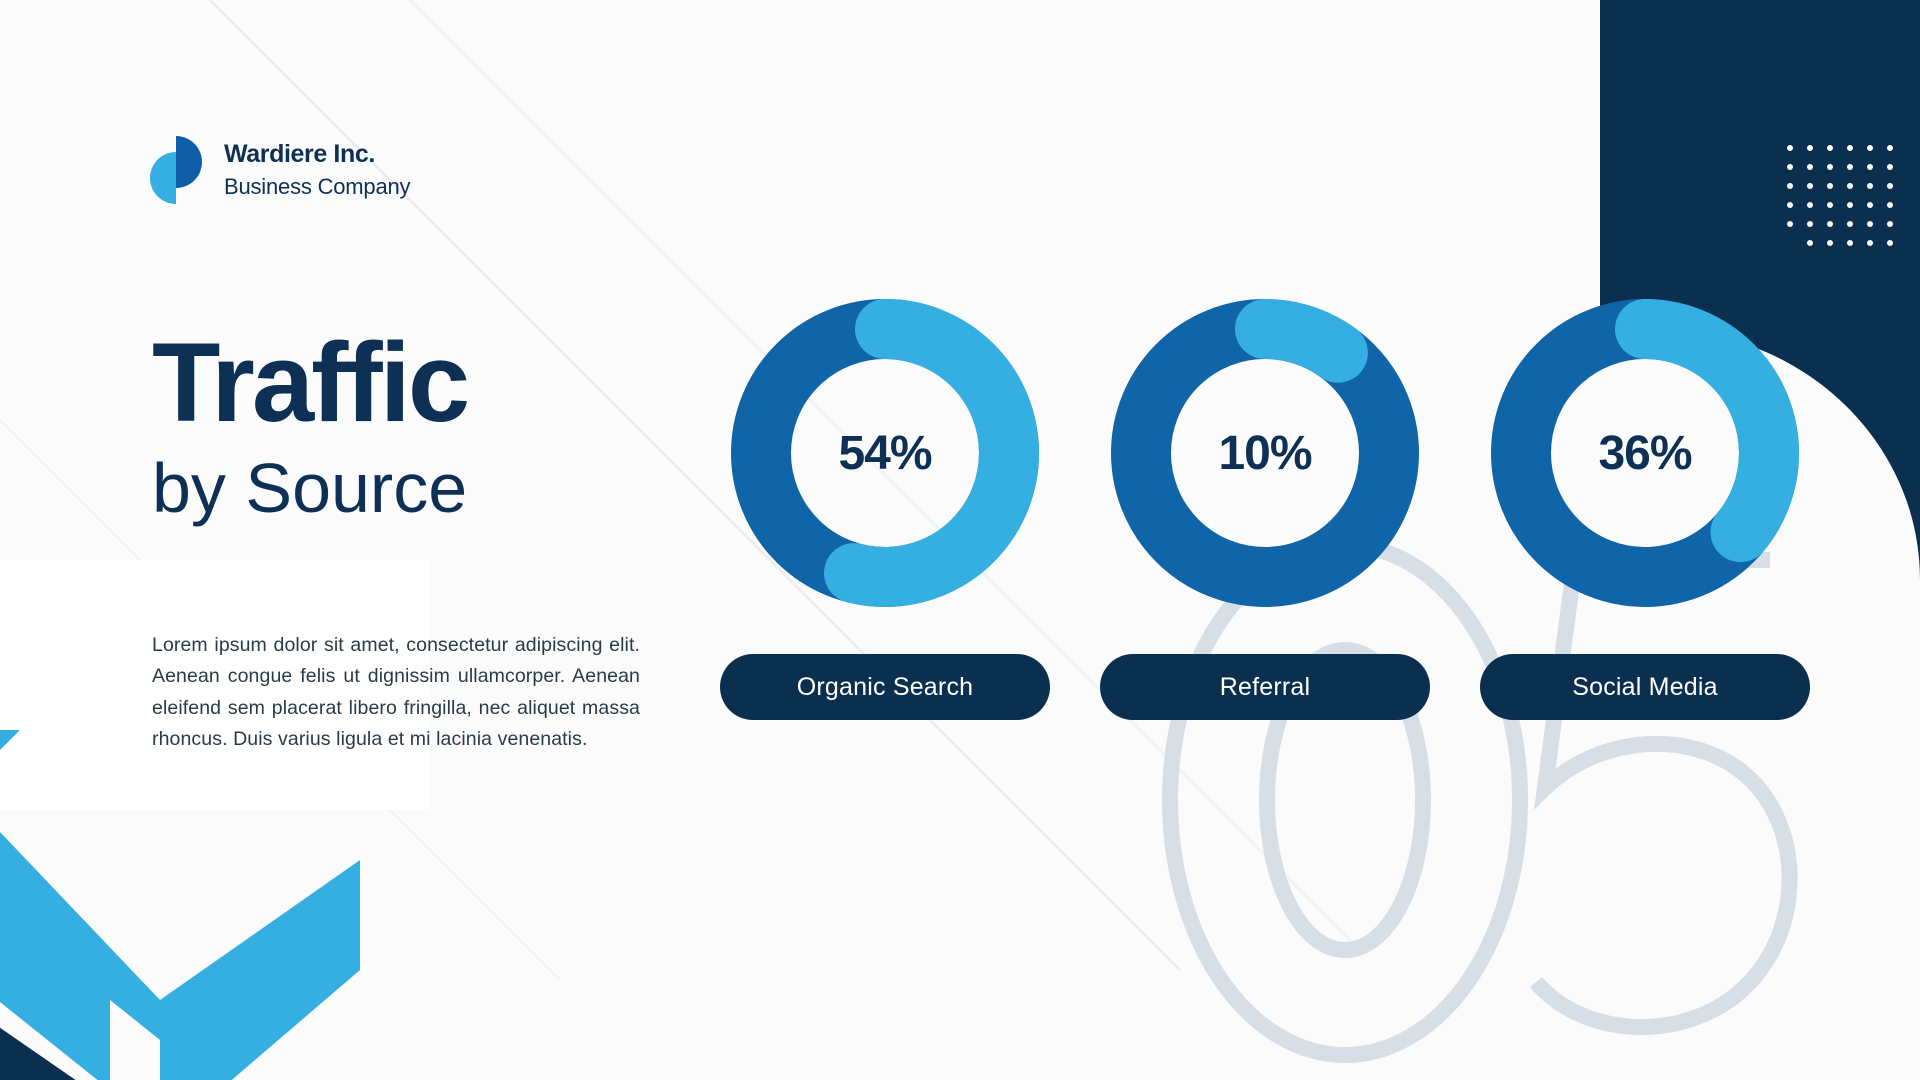 The height and width of the screenshot is (1080, 1920). Describe the element at coordinates (311, 382) in the screenshot. I see `title-main: Traffic` at that location.